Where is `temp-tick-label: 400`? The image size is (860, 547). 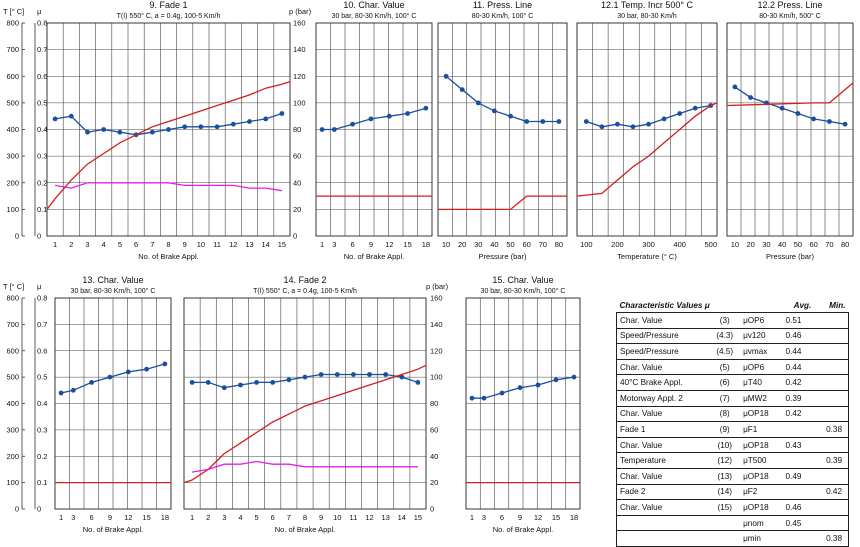
temp-tick-label: 400 is located at coordinates (12, 129).